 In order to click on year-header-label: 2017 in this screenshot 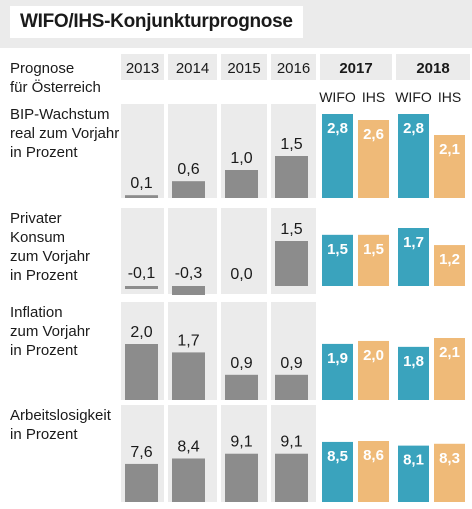, I will do `click(355, 68)`.